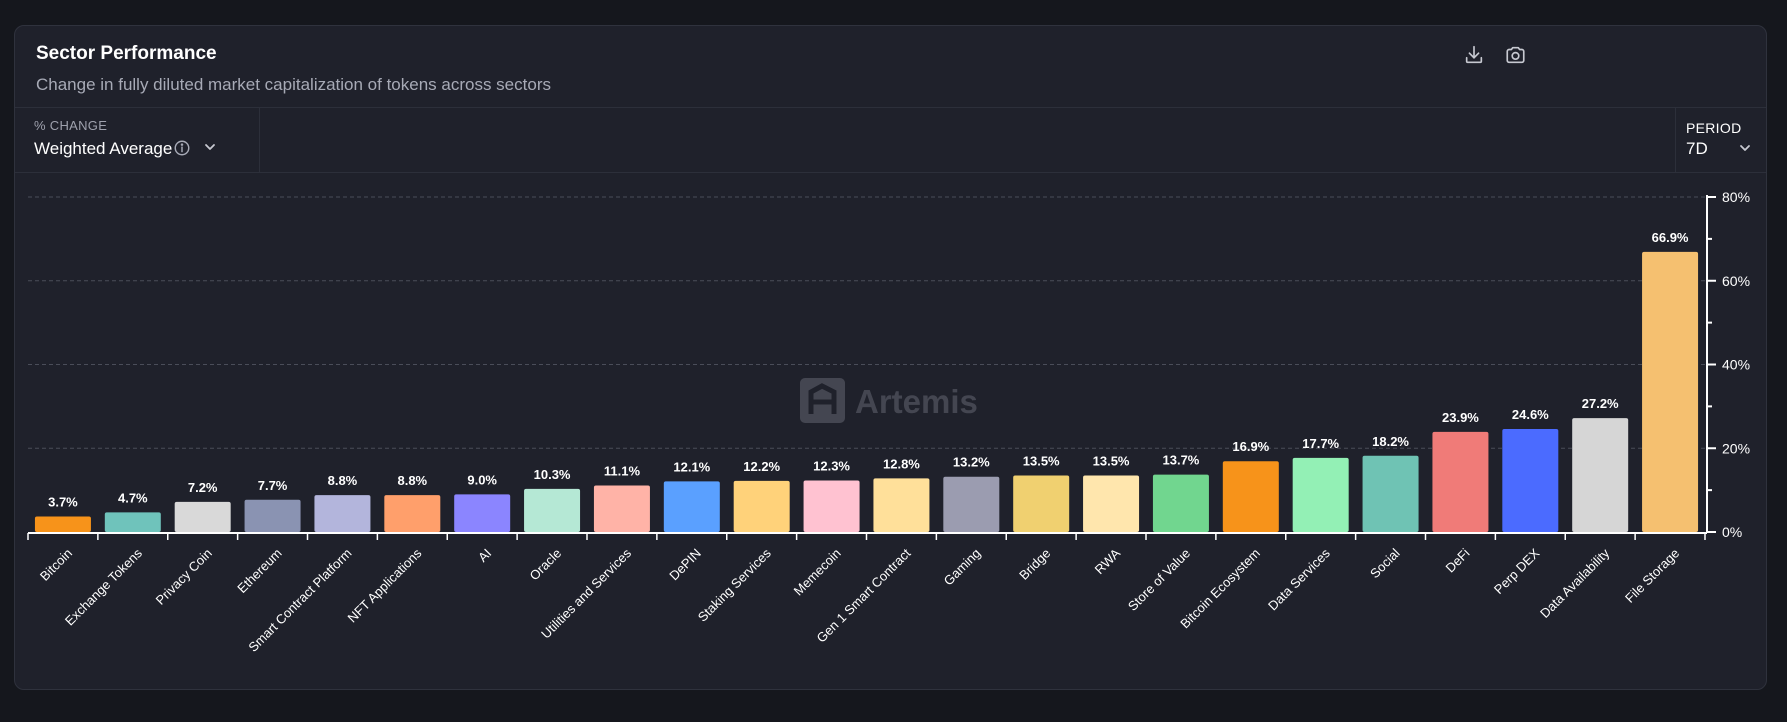 The height and width of the screenshot is (722, 1787). I want to click on y-tick-label: 20%, so click(1736, 448).